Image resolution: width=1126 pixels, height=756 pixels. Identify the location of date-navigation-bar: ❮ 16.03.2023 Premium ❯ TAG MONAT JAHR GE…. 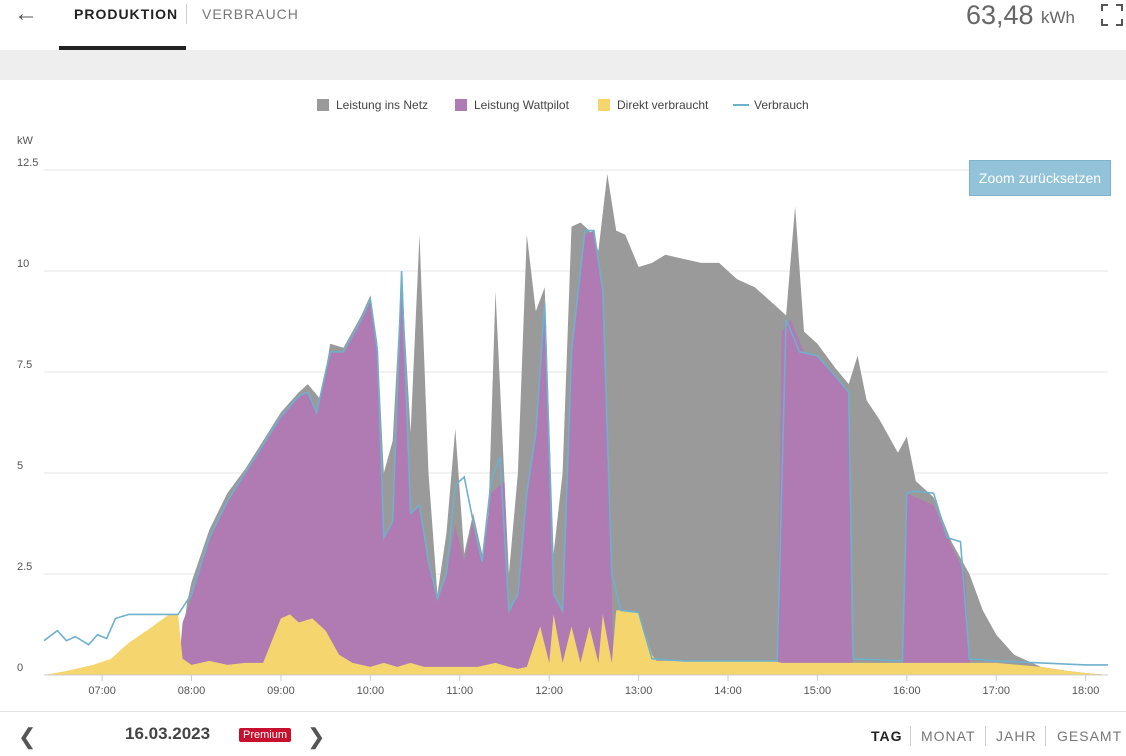
(563, 733).